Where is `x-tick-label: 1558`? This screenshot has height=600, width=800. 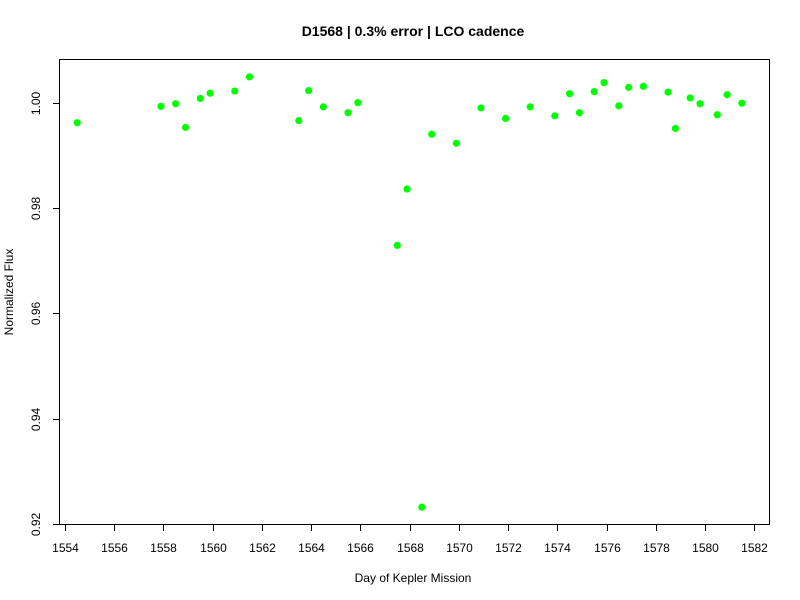
x-tick-label: 1558 is located at coordinates (163, 548).